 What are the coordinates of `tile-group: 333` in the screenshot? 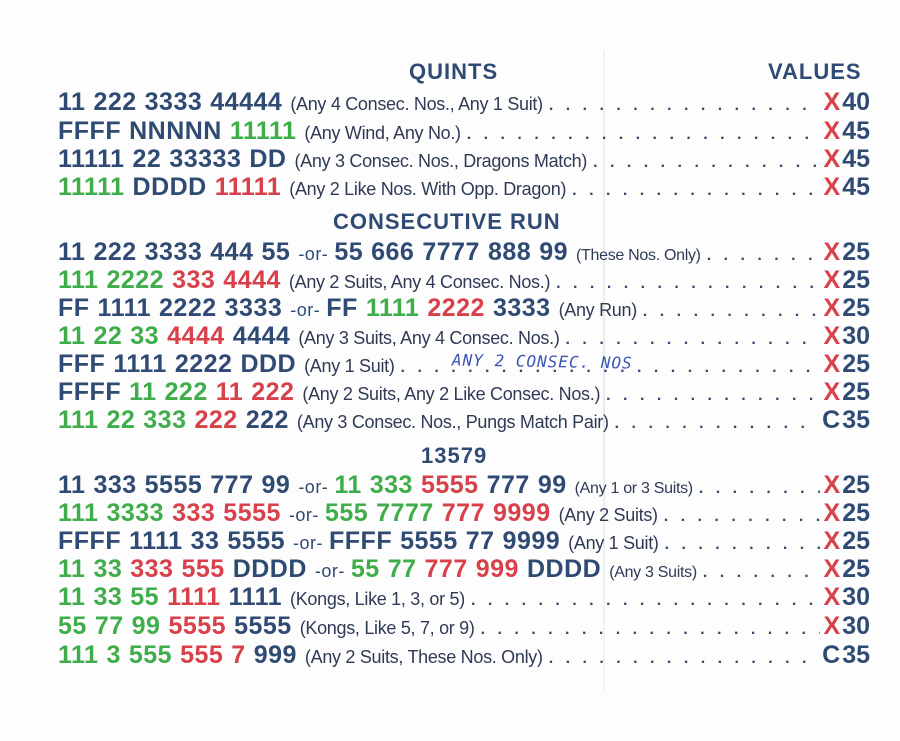 It's located at (165, 420).